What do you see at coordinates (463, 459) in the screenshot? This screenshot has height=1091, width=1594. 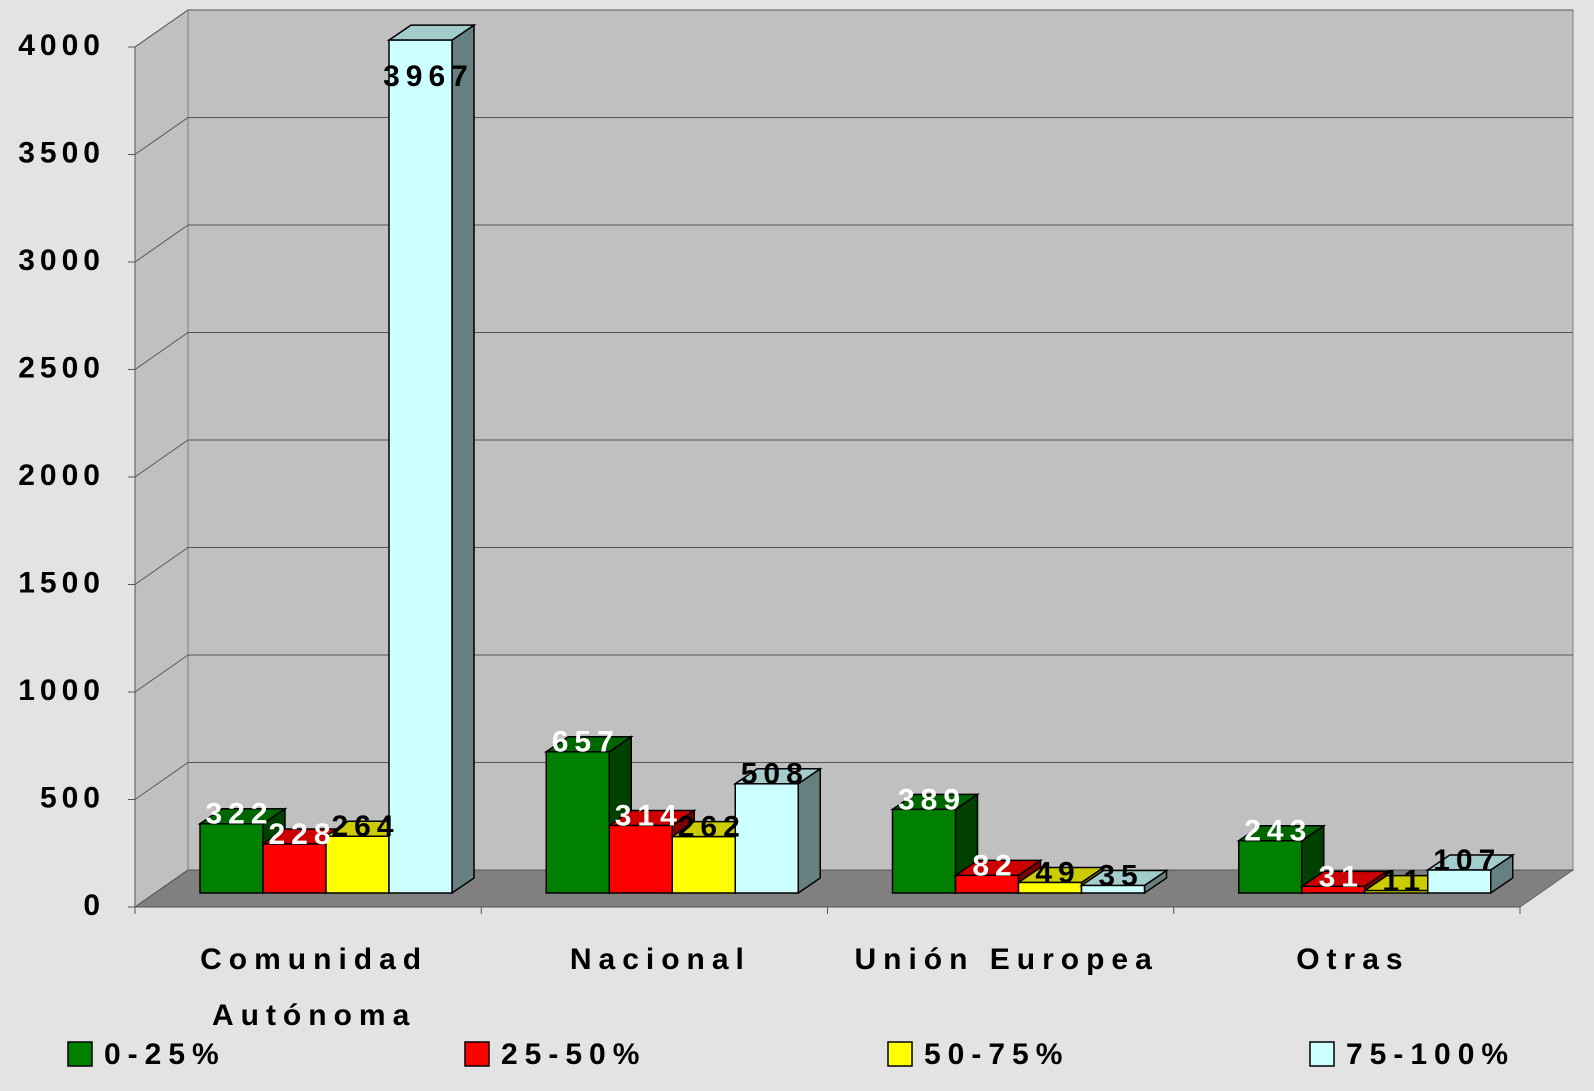 I see `bar-side` at bounding box center [463, 459].